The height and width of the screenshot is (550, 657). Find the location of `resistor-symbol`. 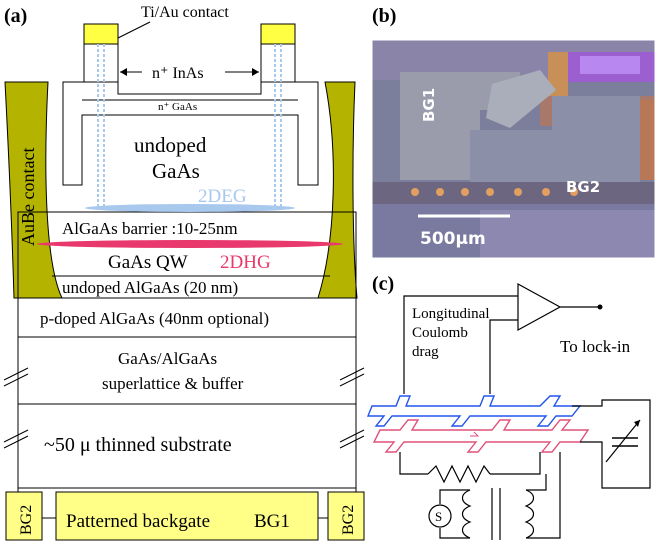

resistor-symbol is located at coordinates (459, 474).